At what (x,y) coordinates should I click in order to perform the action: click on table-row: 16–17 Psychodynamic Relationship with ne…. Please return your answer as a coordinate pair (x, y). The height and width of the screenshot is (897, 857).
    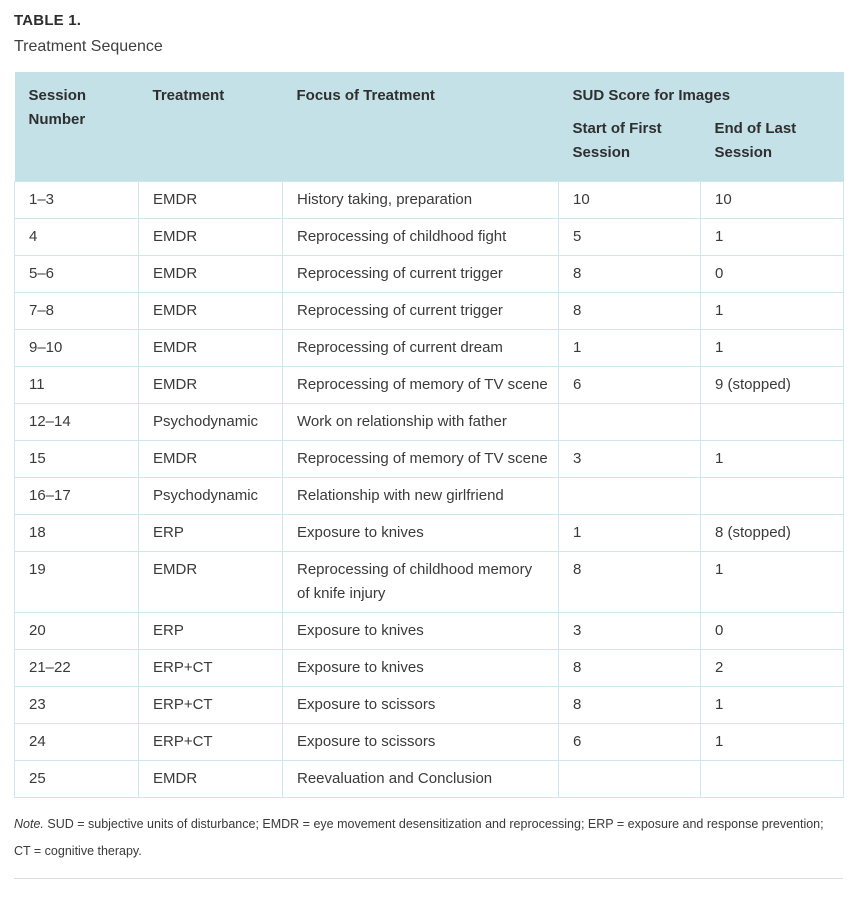
    Looking at the image, I should click on (429, 496).